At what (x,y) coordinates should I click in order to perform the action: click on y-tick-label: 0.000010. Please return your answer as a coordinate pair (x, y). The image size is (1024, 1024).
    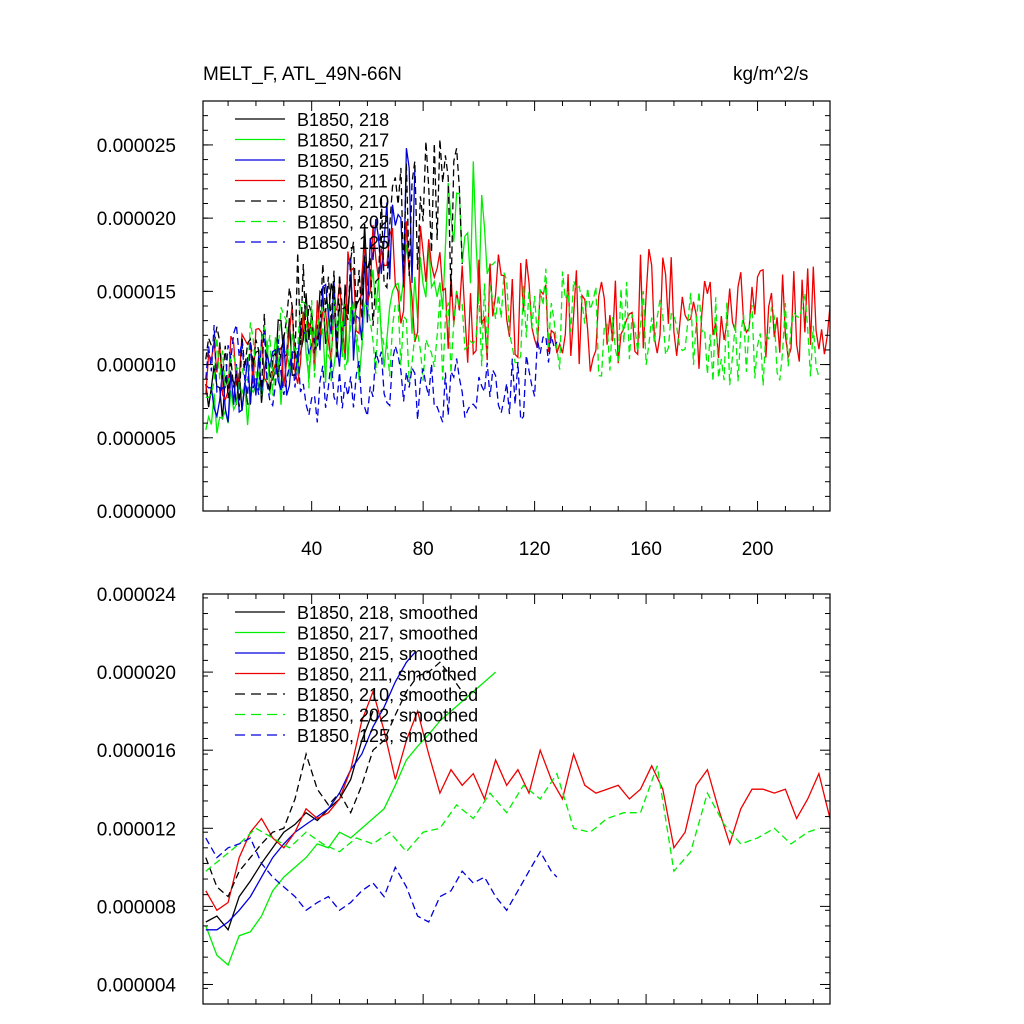
    Looking at the image, I should click on (136, 366).